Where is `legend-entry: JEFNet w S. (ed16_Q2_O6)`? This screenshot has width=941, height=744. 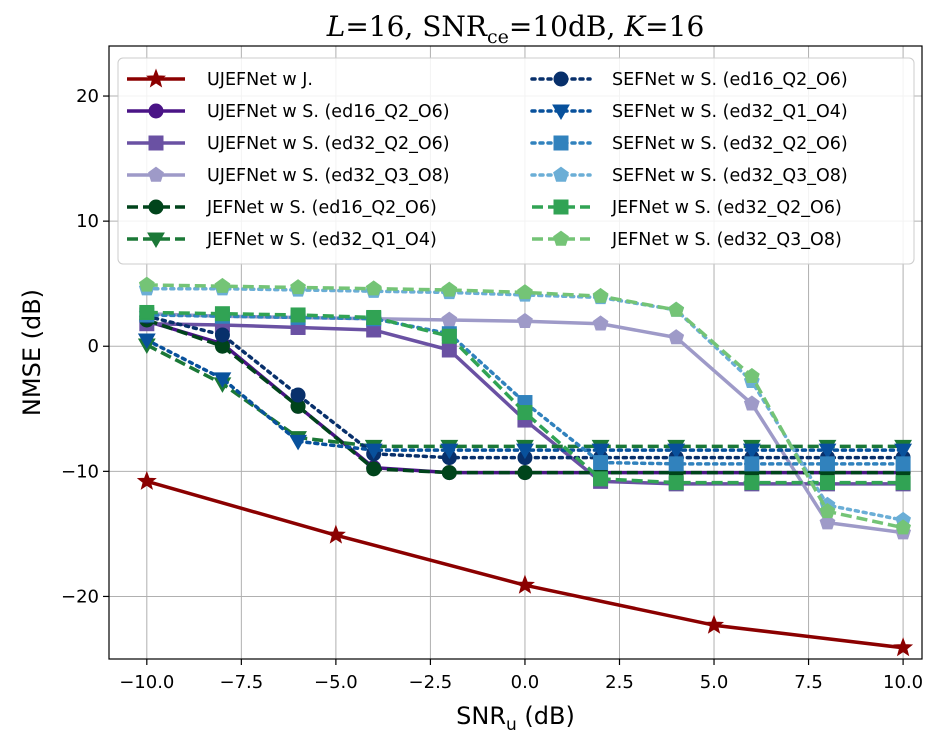
legend-entry: JEFNet w S. (ed16_Q2_O6) is located at coordinates (282, 208).